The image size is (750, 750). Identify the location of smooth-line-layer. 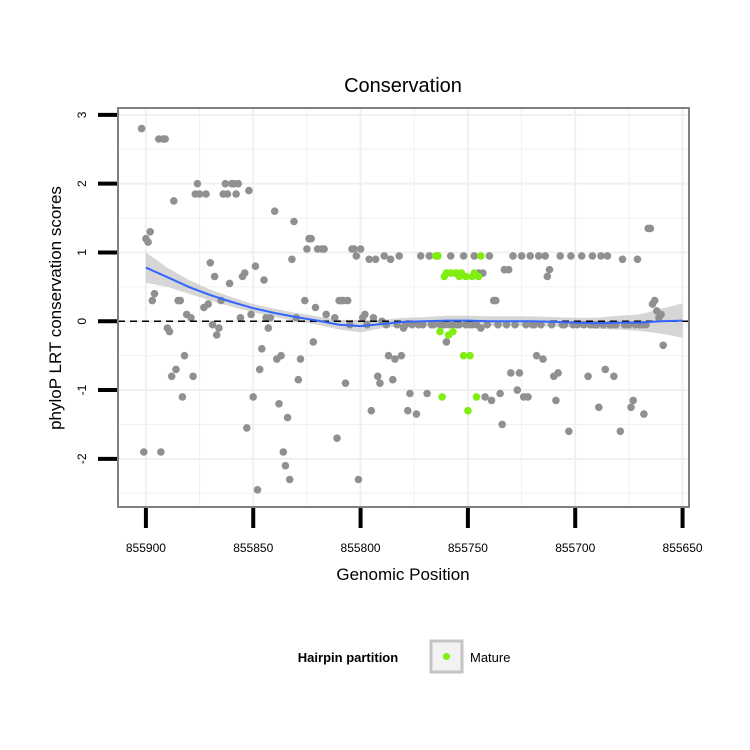
(414, 297).